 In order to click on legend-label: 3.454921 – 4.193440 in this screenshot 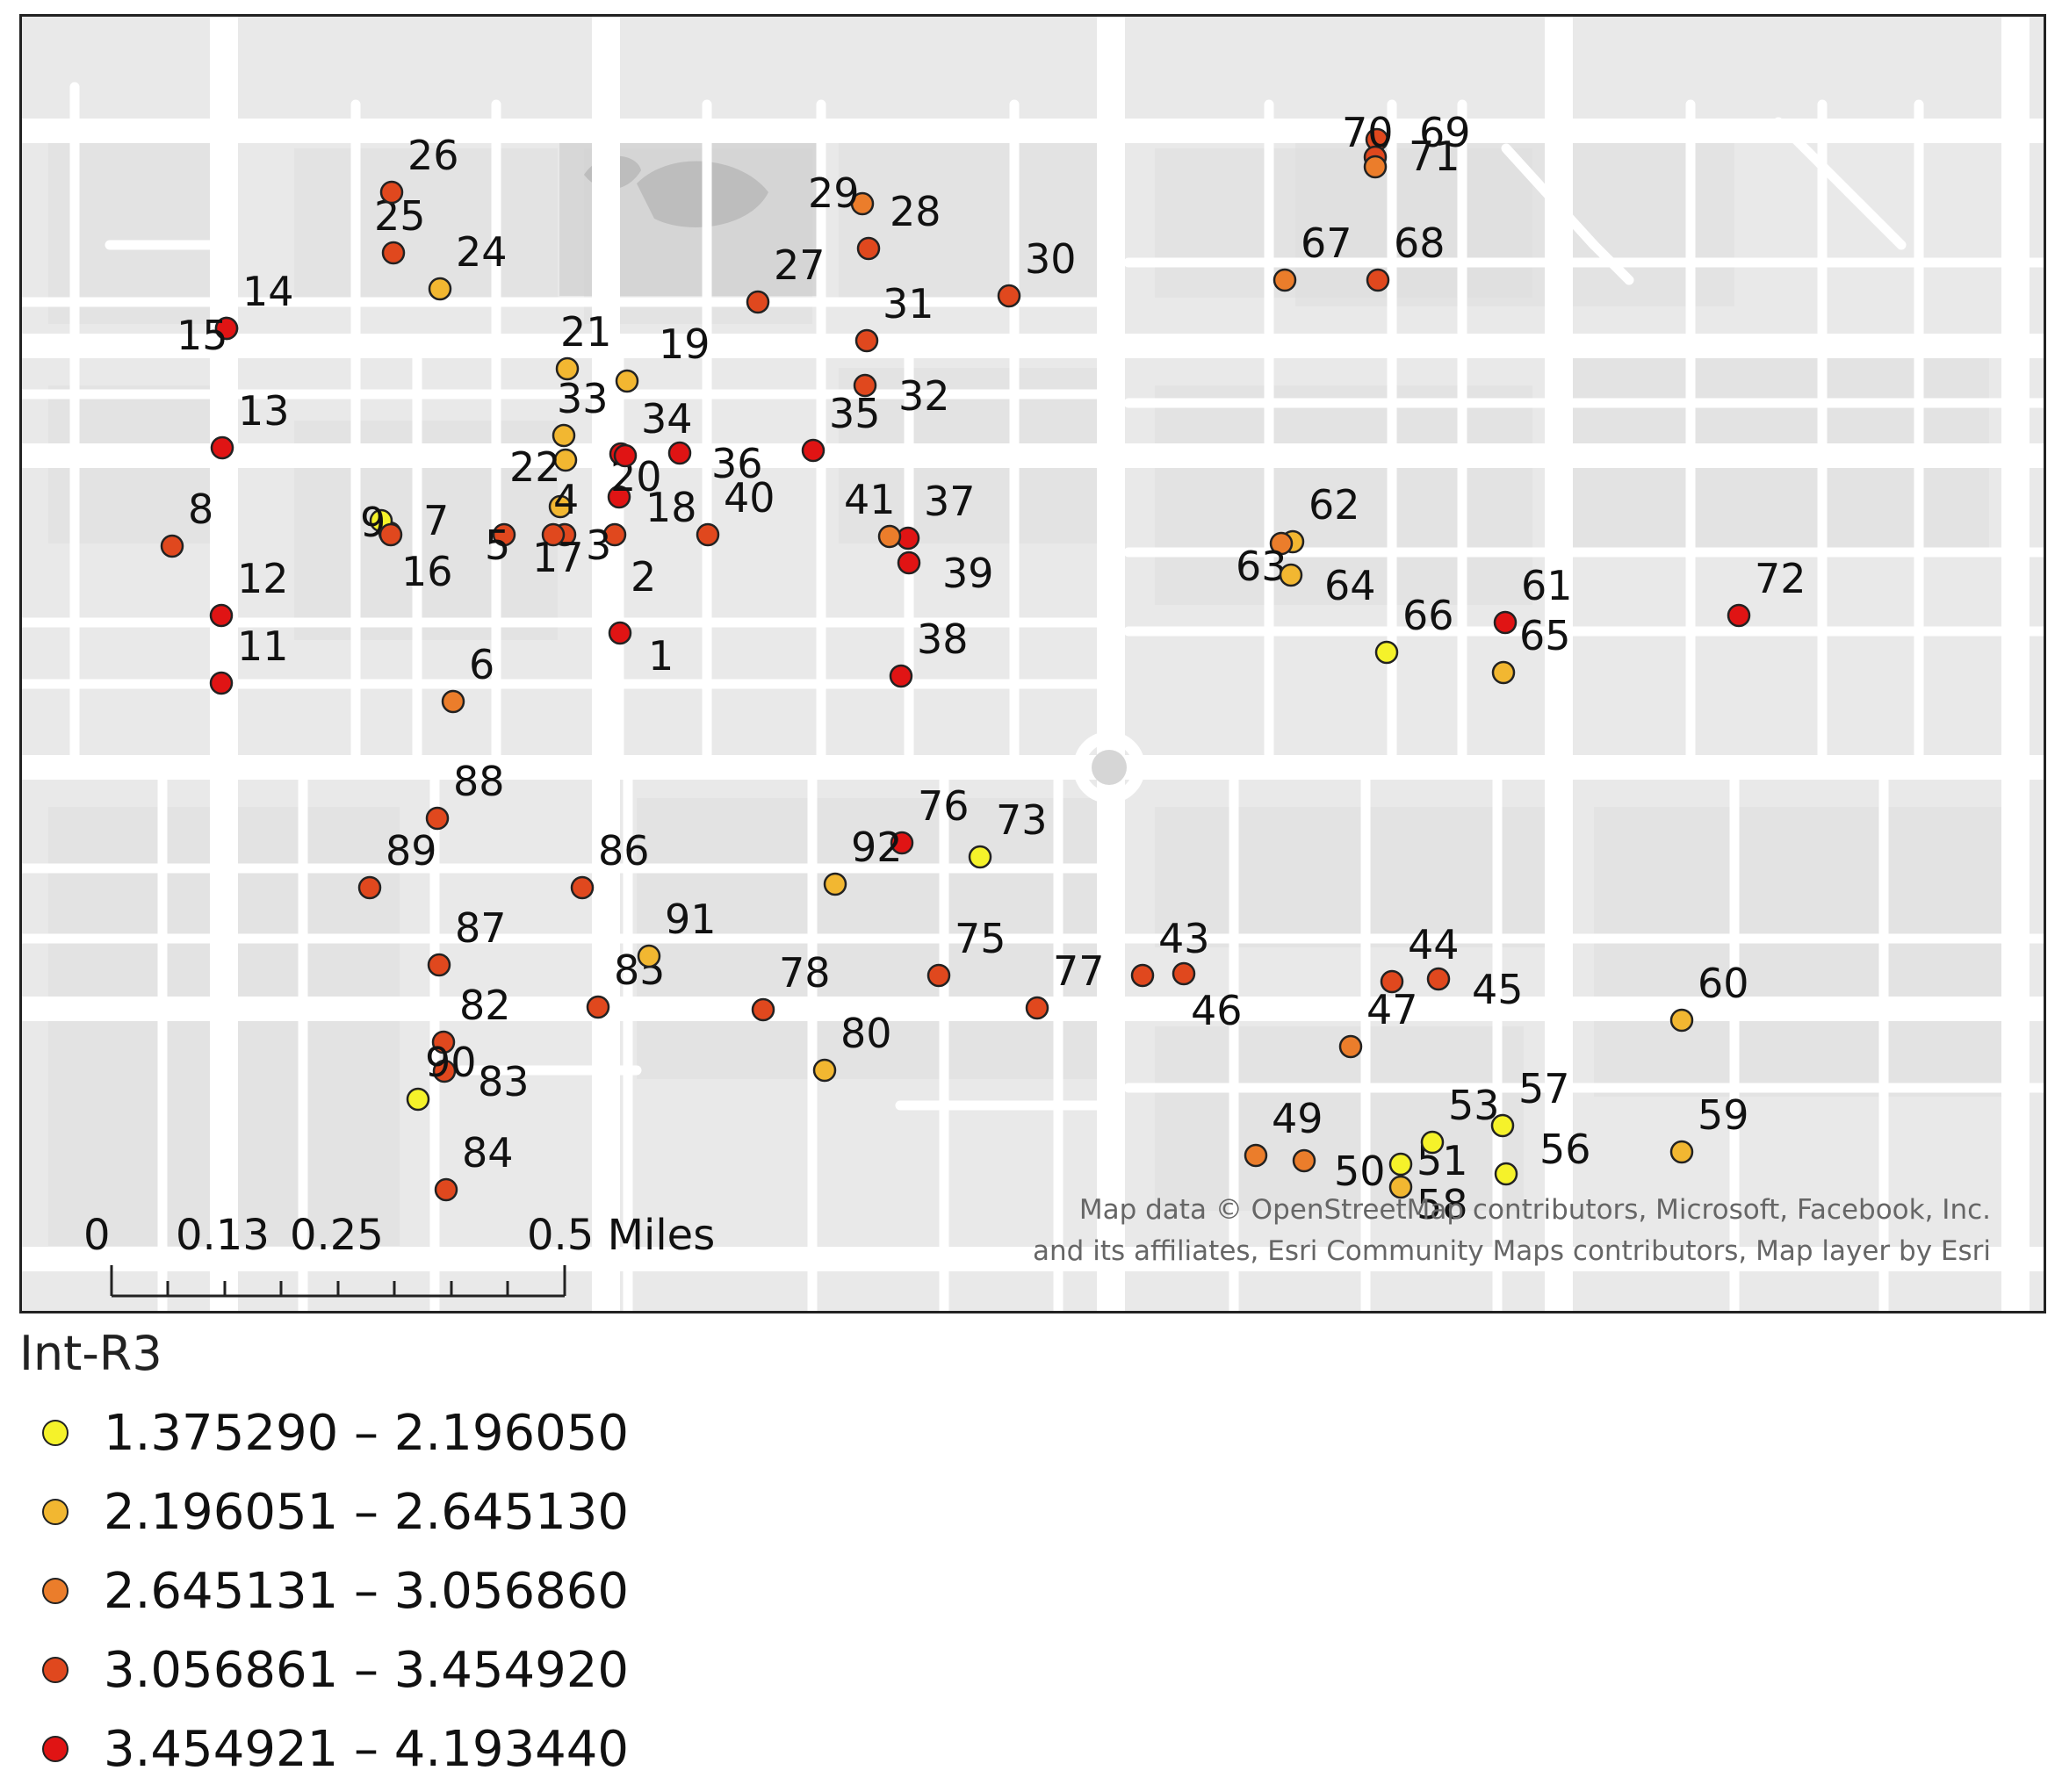, I will do `click(367, 1749)`.